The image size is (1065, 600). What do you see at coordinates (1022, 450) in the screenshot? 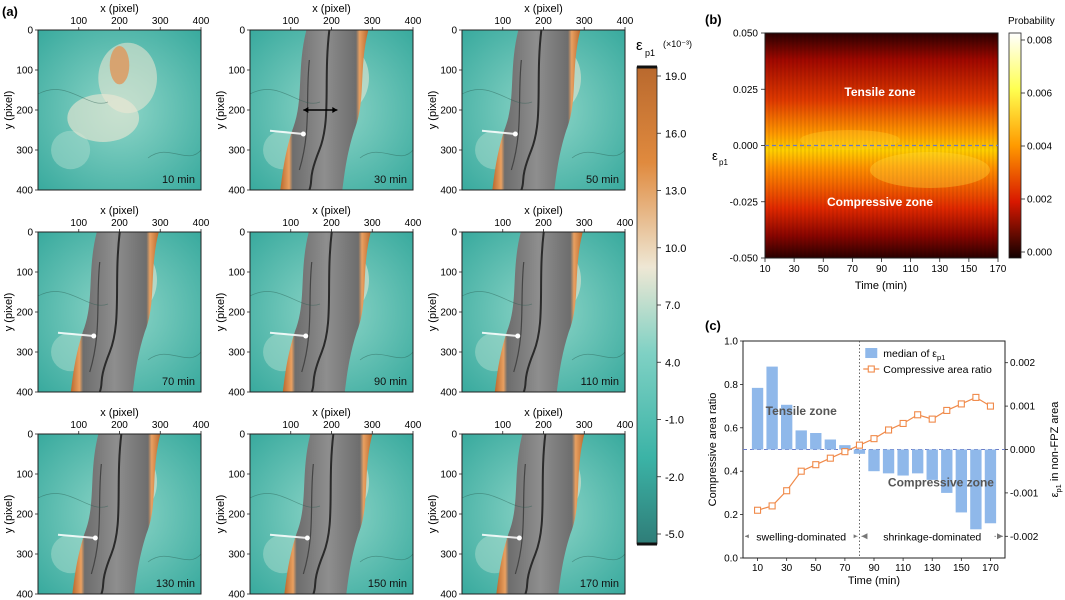
I see `chart-right-tick-label: 0.000` at bounding box center [1022, 450].